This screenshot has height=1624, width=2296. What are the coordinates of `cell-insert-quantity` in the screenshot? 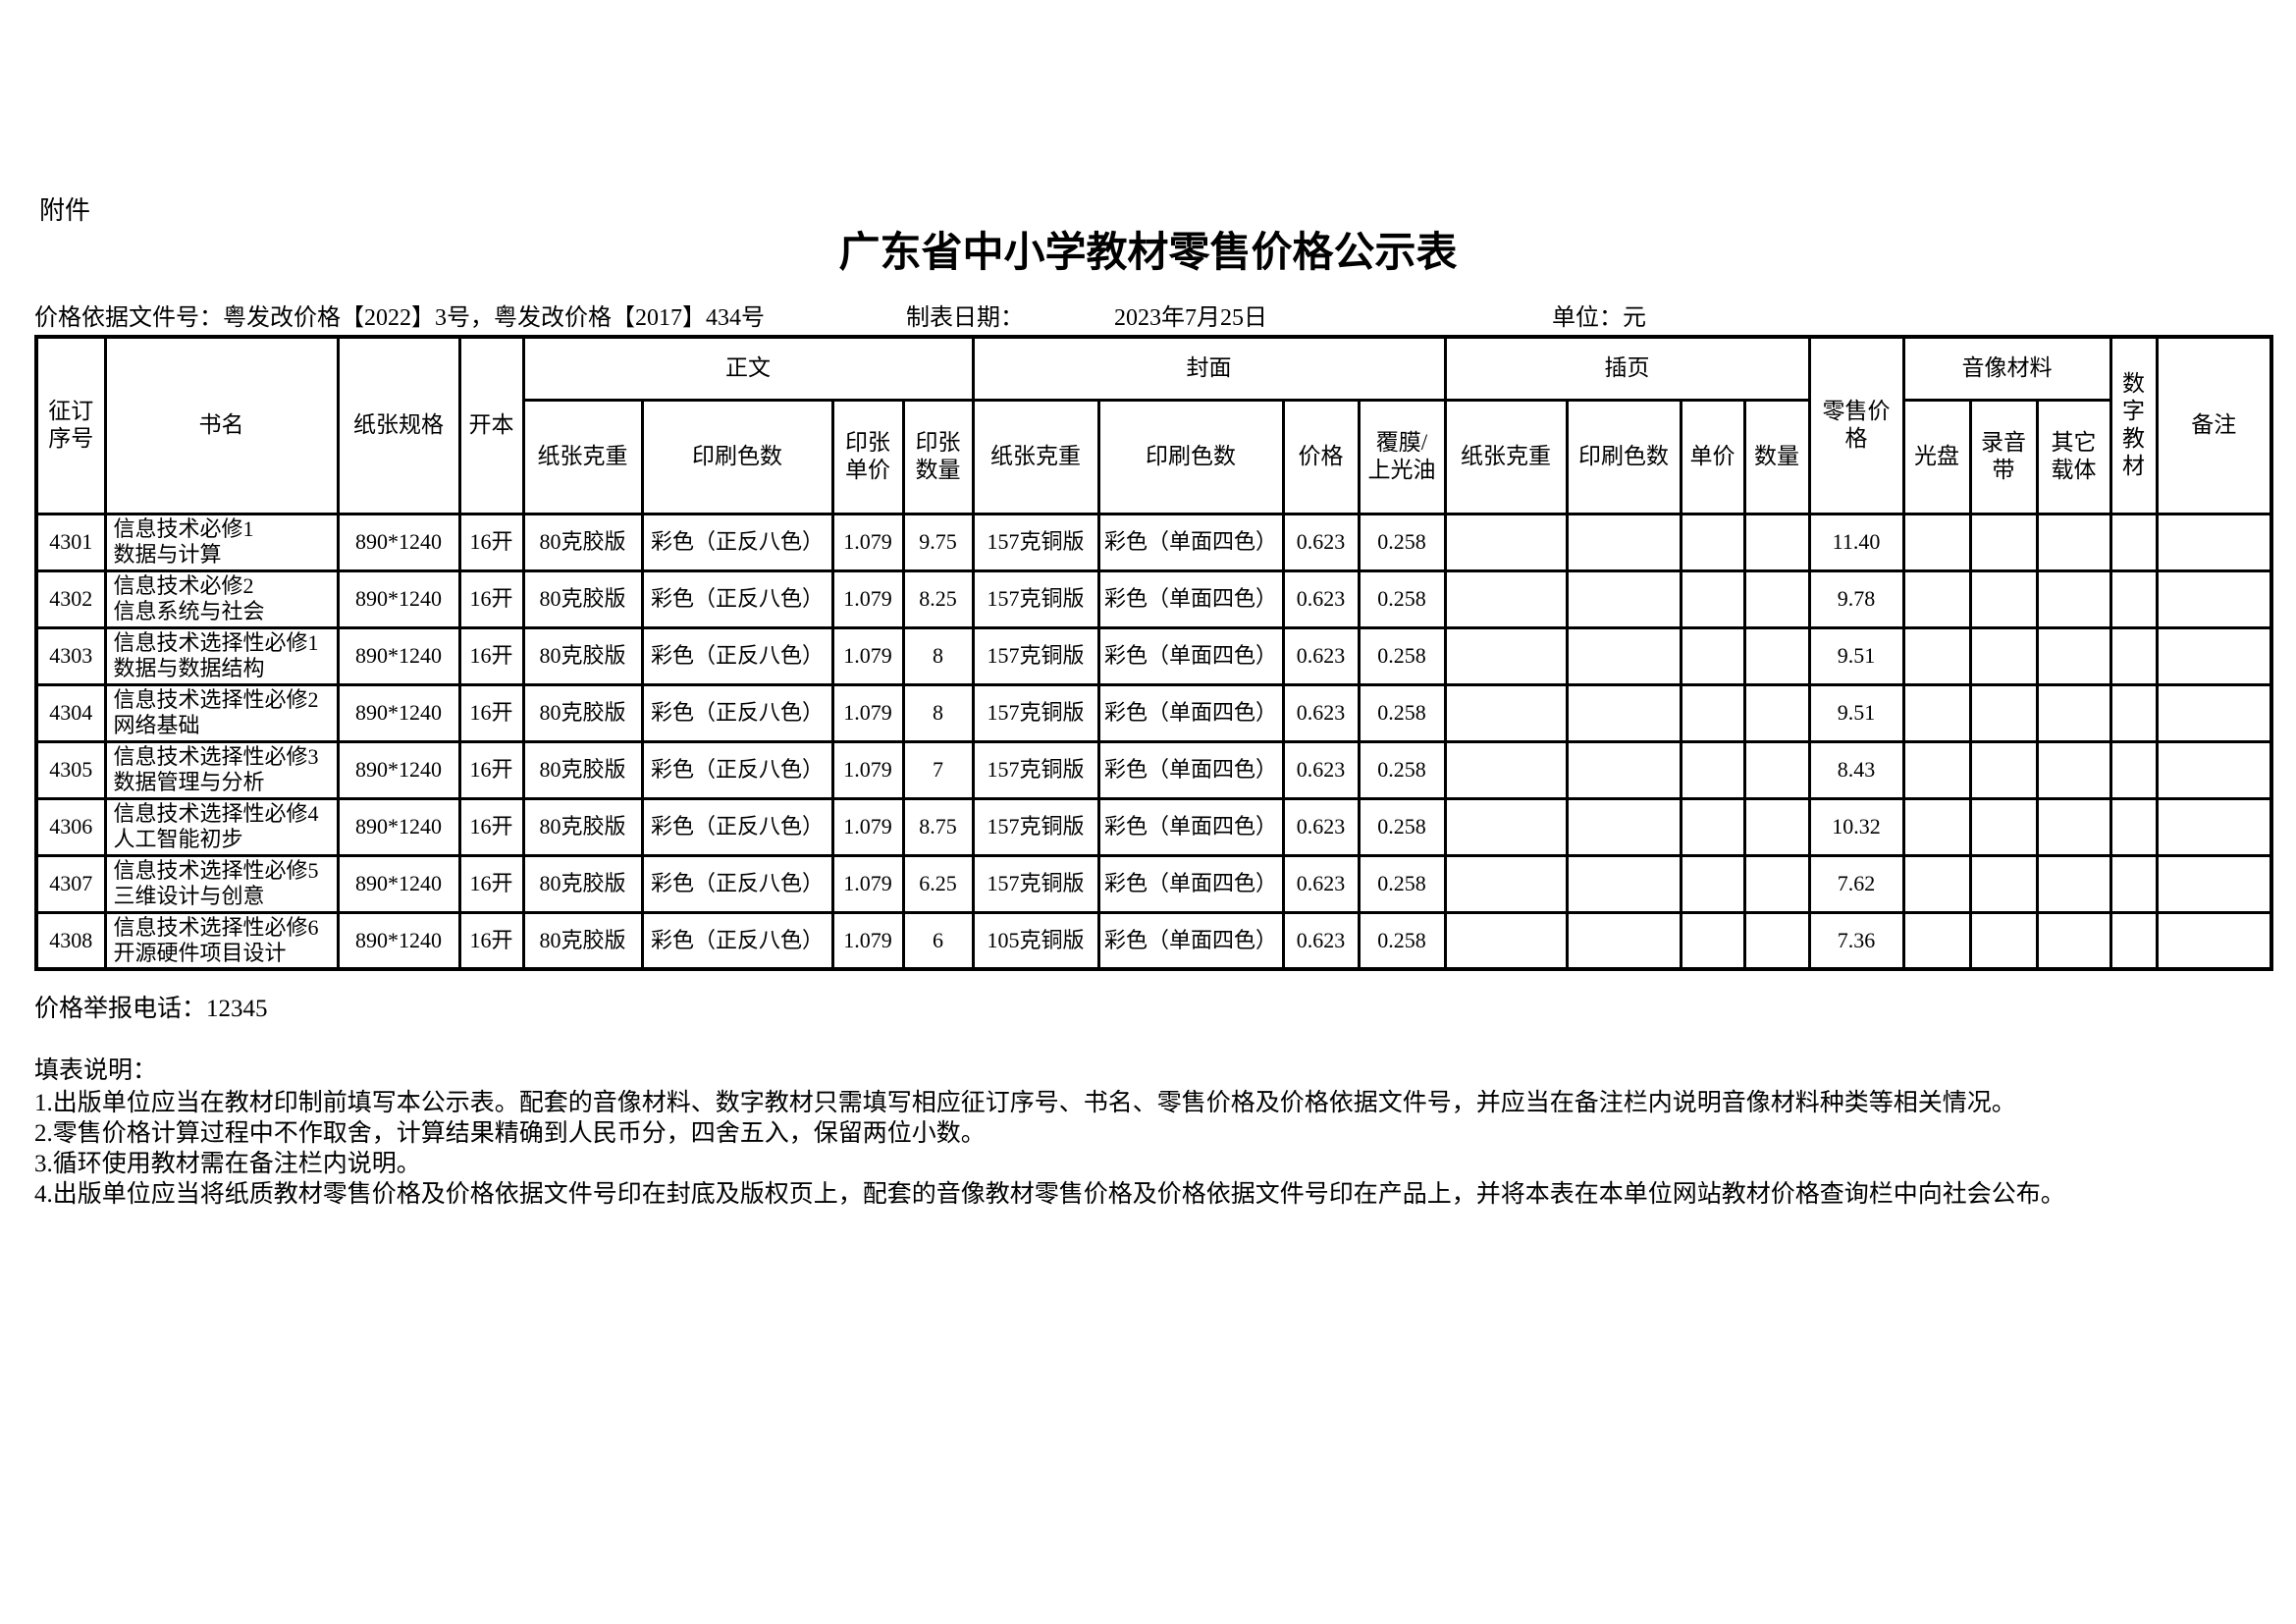 It's located at (1776, 826).